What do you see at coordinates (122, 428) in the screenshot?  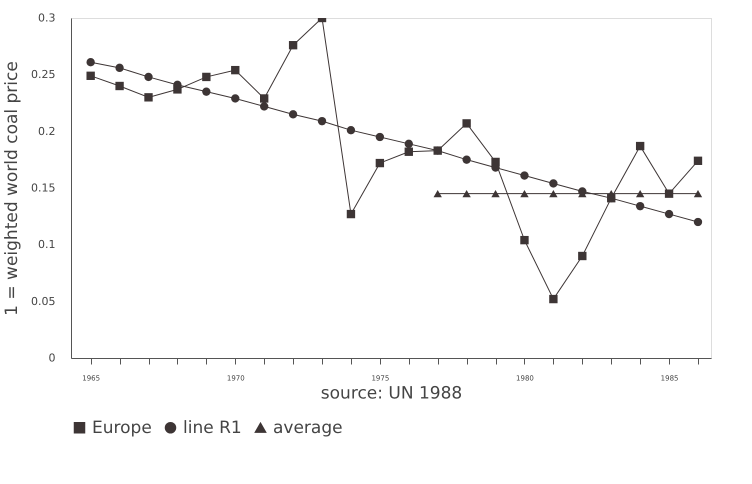 I see `legend-label: Europe` at bounding box center [122, 428].